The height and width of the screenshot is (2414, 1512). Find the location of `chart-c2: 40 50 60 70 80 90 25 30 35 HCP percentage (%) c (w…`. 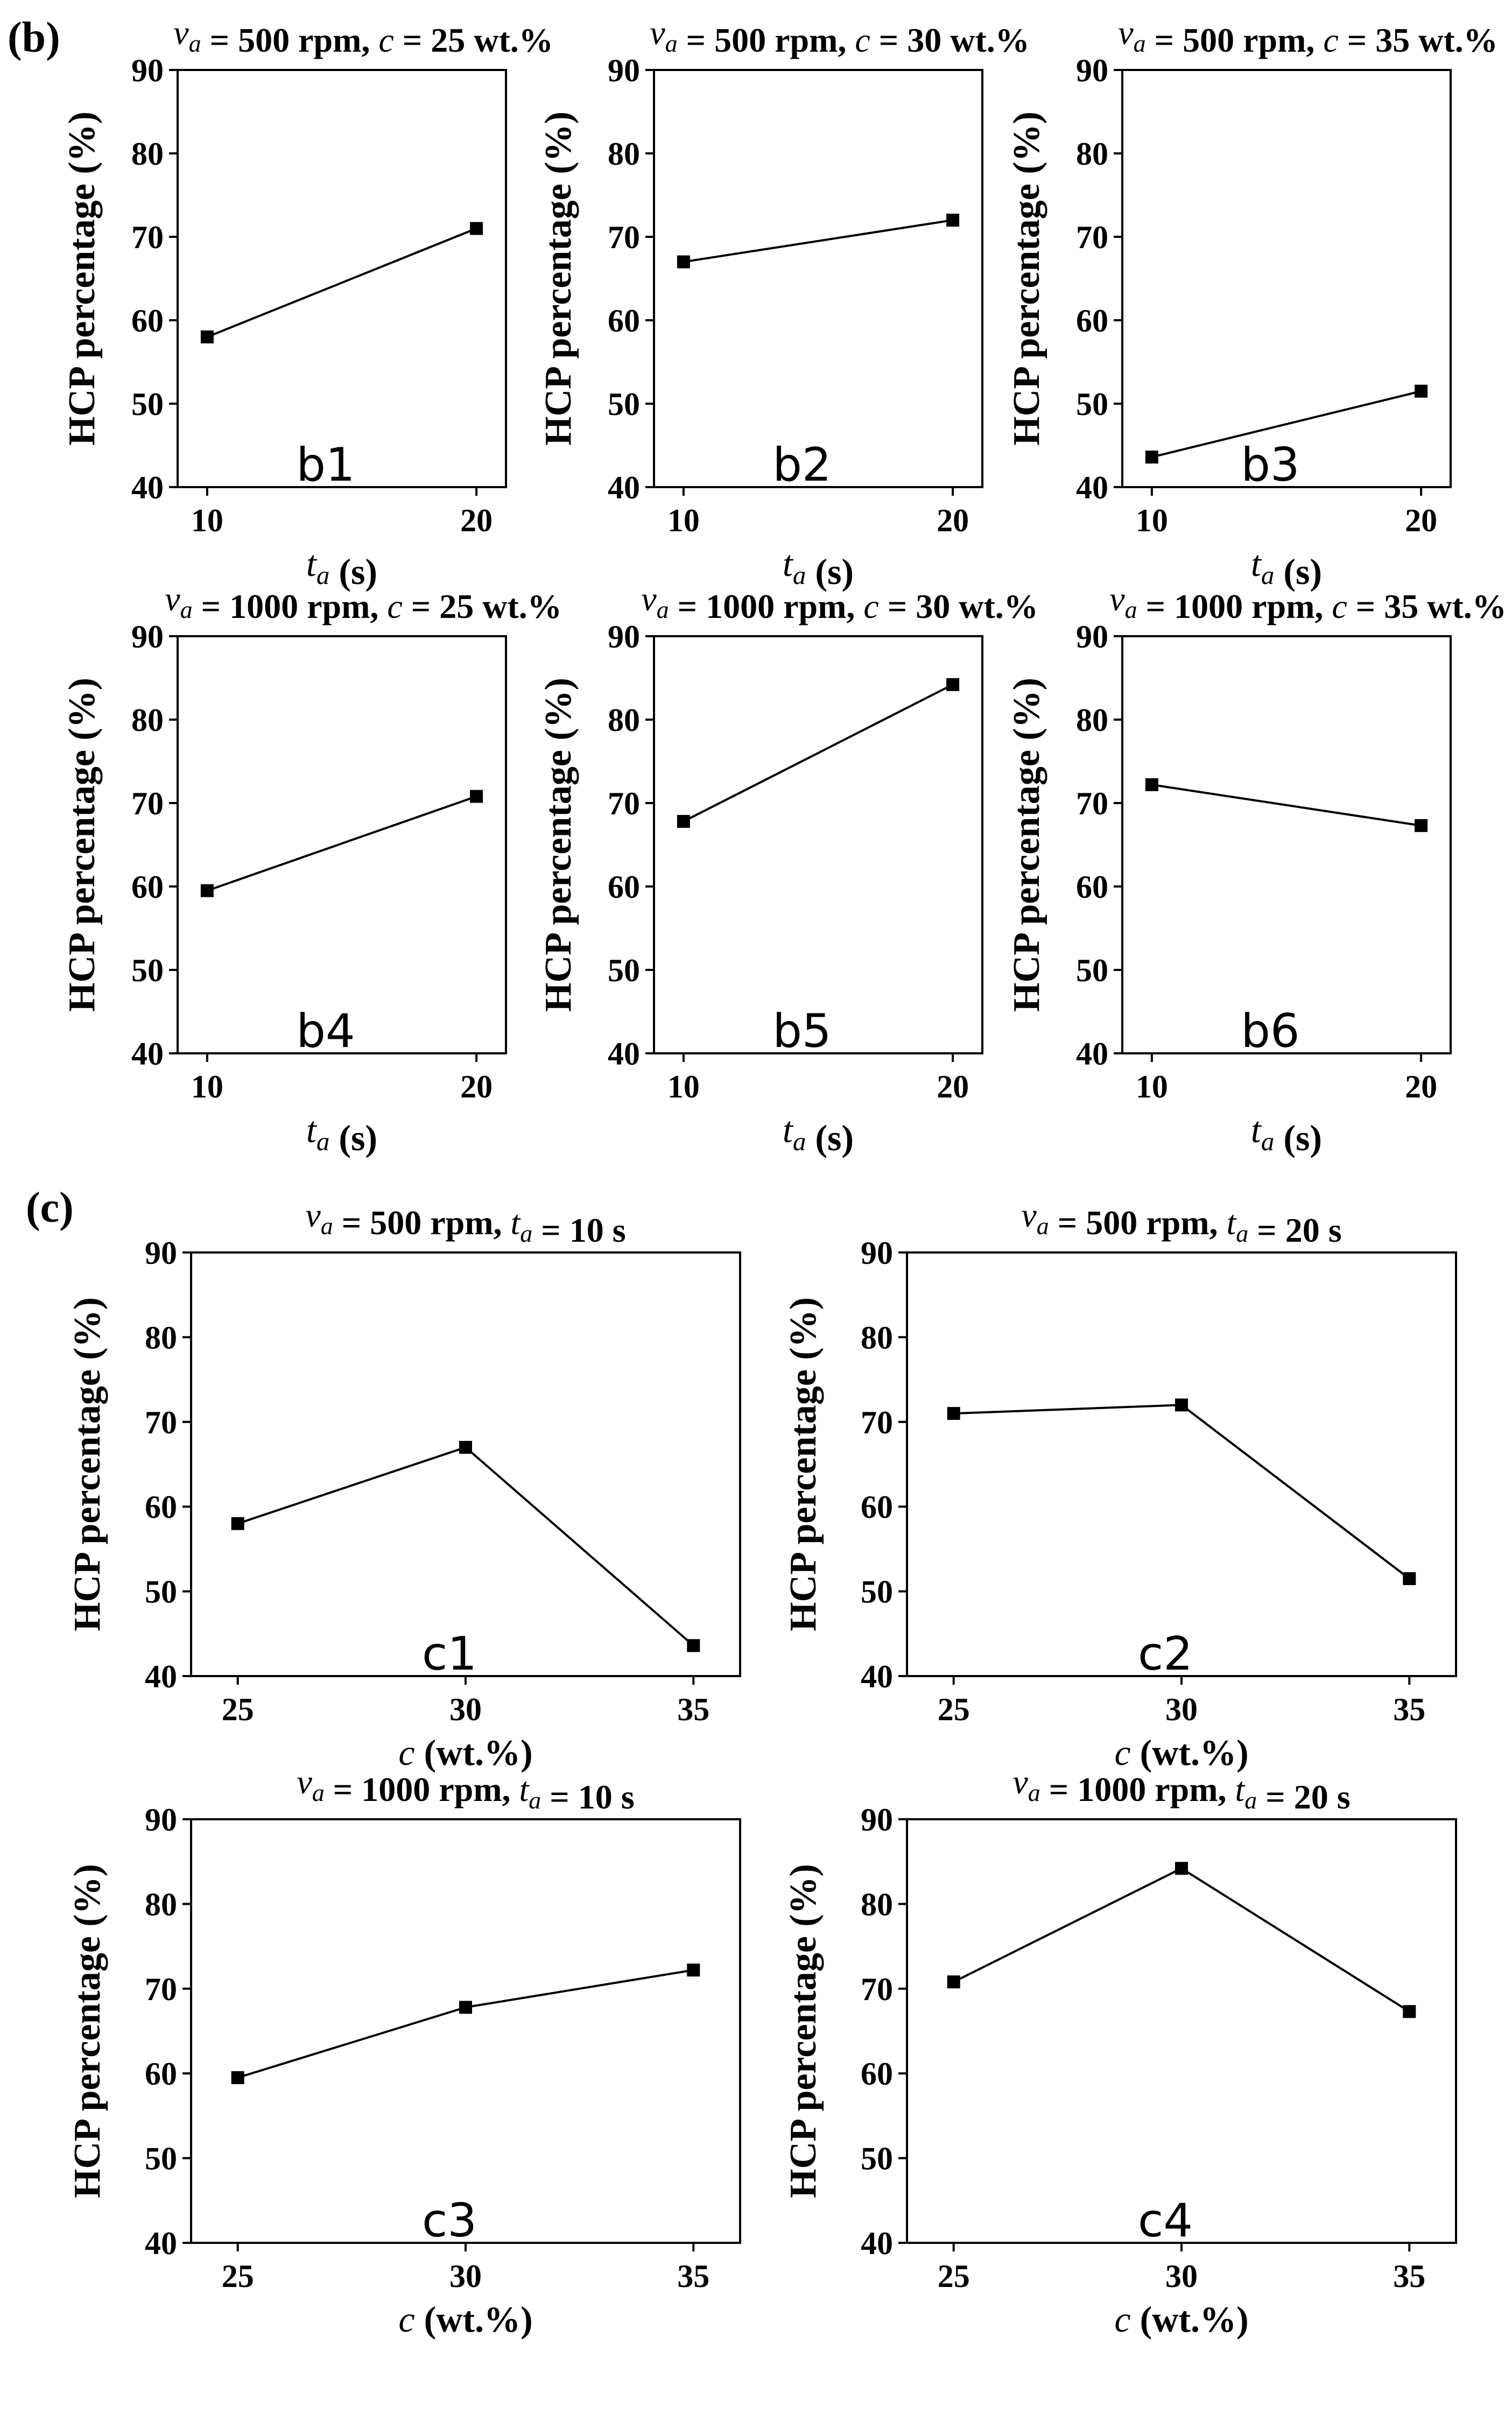

chart-c2: 40 50 60 70 80 90 25 30 35 HCP percentage (%) c (w… is located at coordinates (1120, 1484).